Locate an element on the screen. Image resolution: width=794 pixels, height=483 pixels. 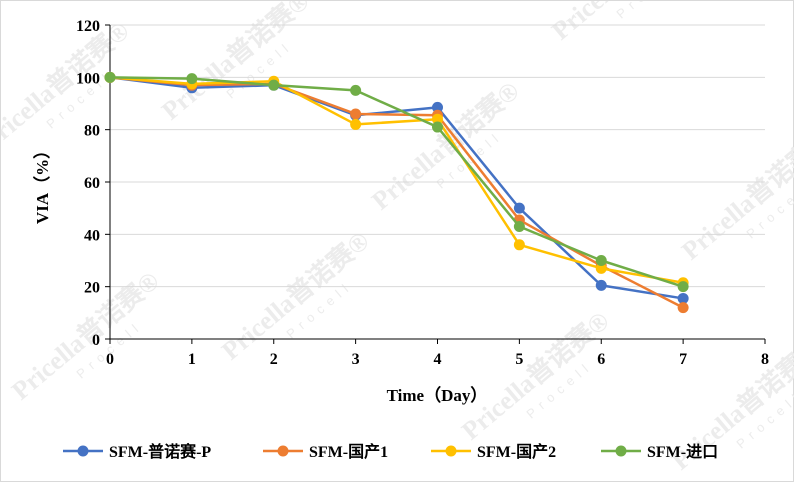
legend-item: SFM-国产2 is located at coordinates (493, 451).